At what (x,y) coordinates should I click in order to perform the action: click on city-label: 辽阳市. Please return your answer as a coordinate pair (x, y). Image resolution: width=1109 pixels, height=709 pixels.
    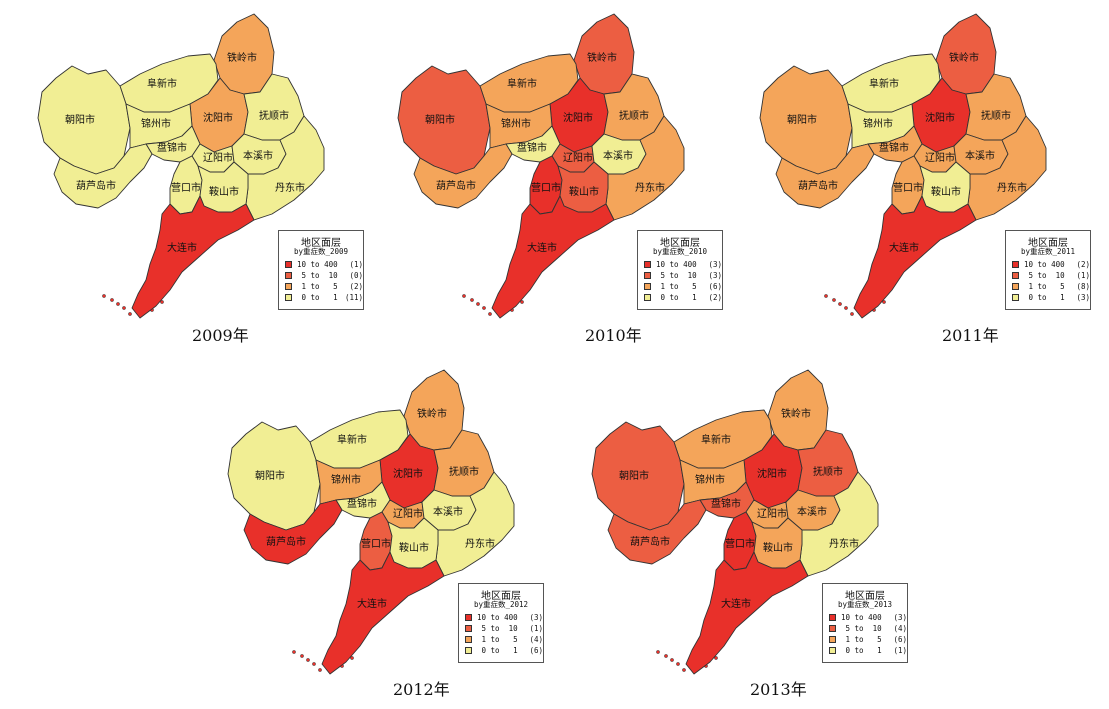
    Looking at the image, I should click on (408, 513).